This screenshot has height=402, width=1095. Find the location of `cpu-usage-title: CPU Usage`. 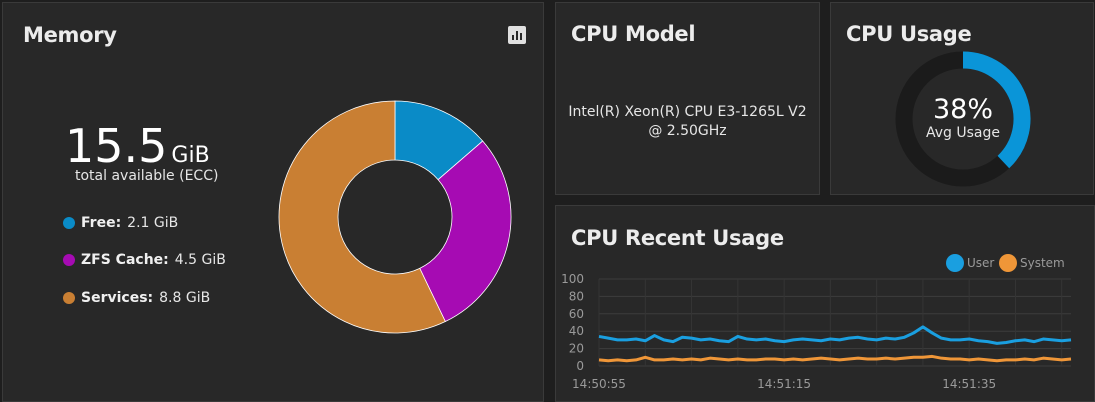

cpu-usage-title: CPU Usage is located at coordinates (909, 34).